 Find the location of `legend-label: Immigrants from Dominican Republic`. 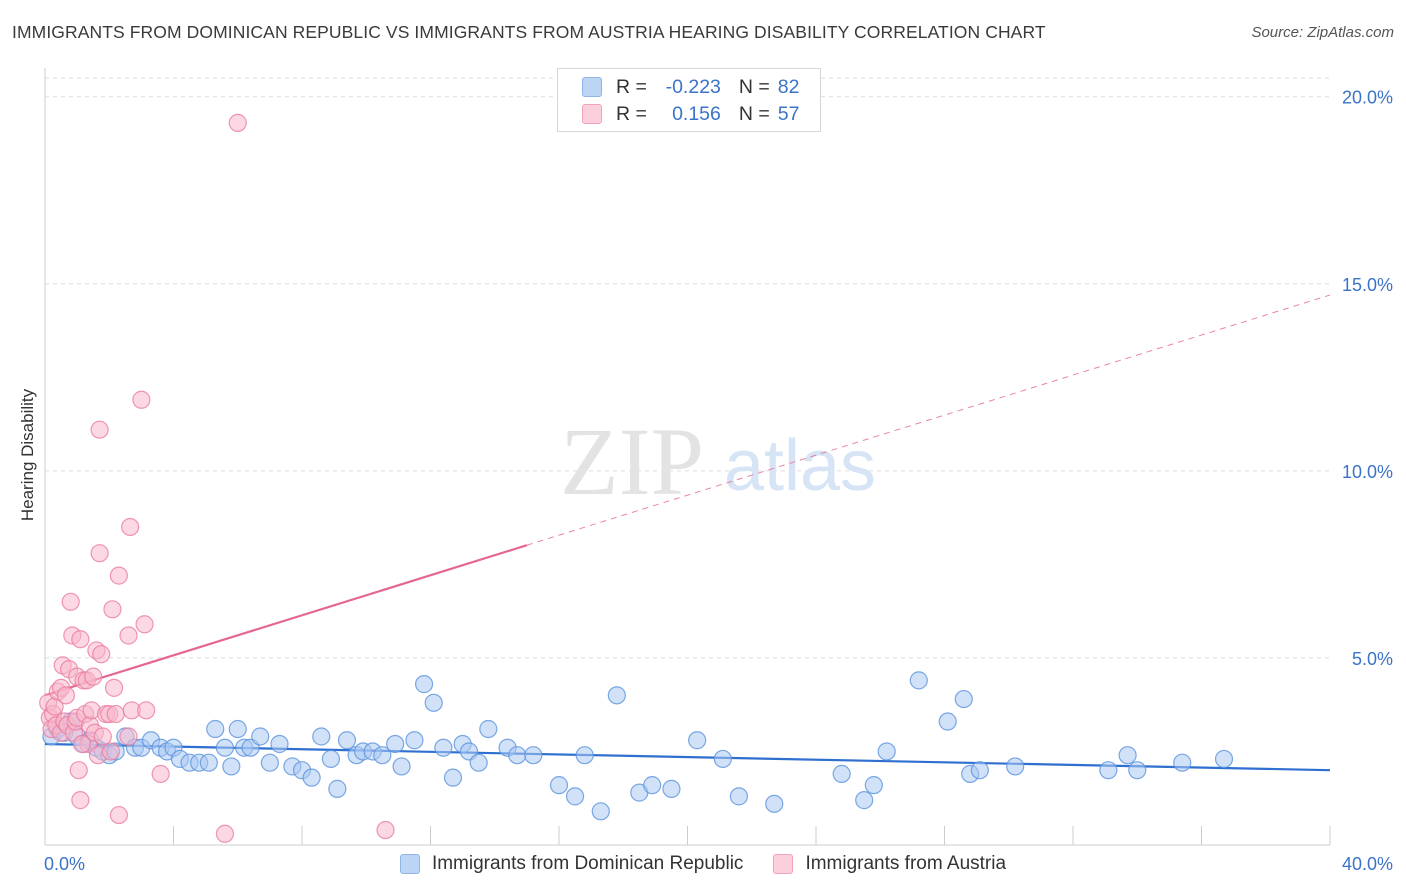

legend-label: Immigrants from Dominican Republic is located at coordinates (587, 863).